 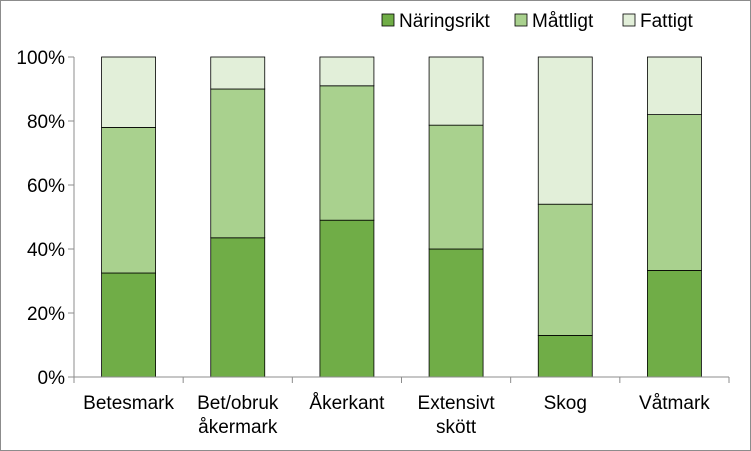 I want to click on x-tick-label: Betesmark, so click(x=128, y=403).